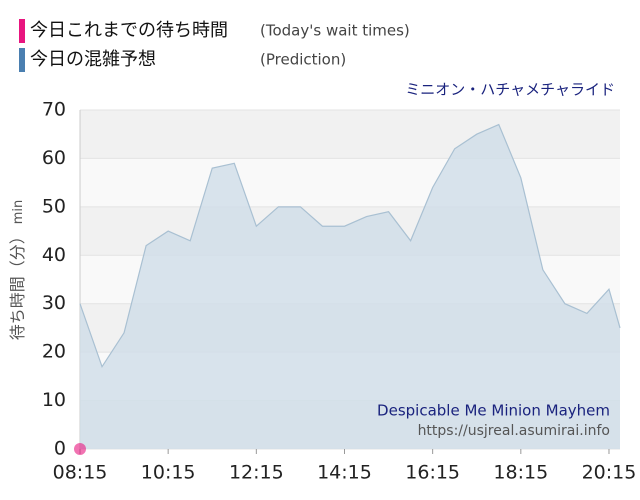  I want to click on y-axis-label: 待ち時間（分） min, so click(17, 270).